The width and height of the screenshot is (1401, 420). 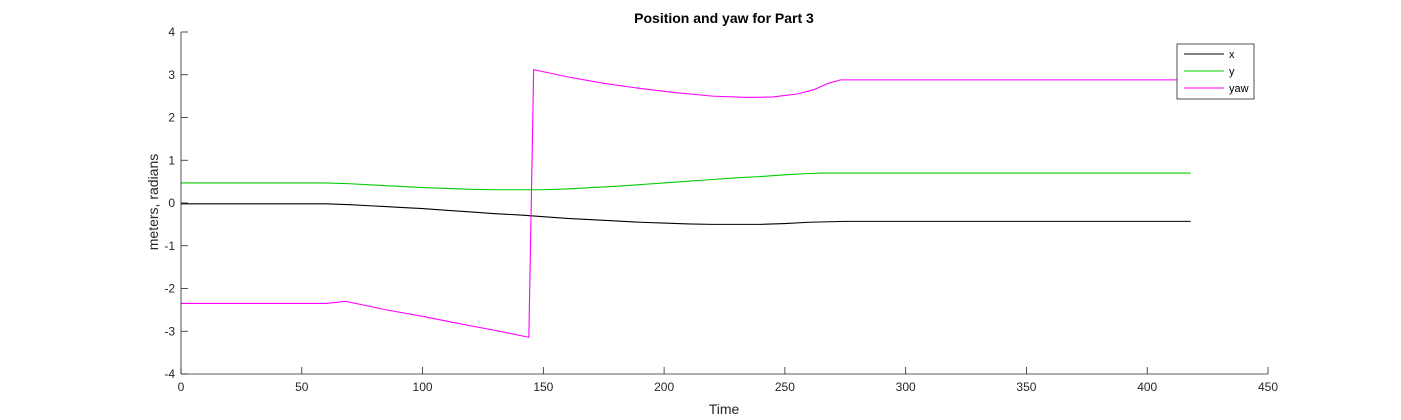 What do you see at coordinates (686, 181) in the screenshot?
I see `series-line-y` at bounding box center [686, 181].